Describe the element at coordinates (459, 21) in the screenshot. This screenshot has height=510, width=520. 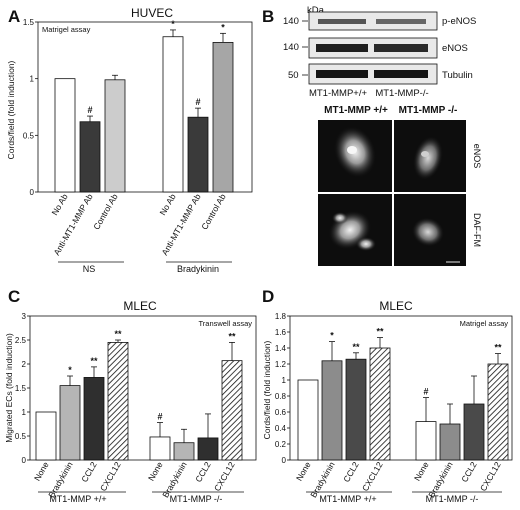
I see `band-label-p-enos: p-eNOS` at that location.